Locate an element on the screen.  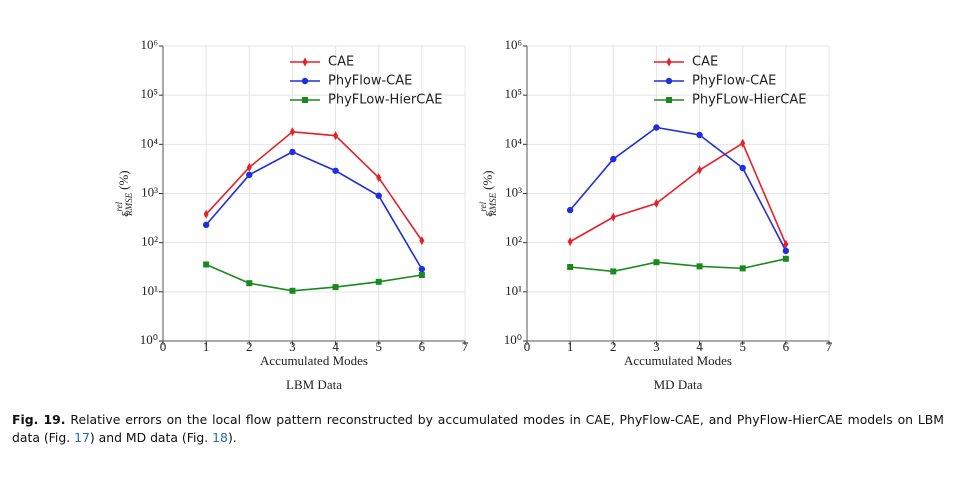
caption-label: Fig. 19. is located at coordinates (39, 419).